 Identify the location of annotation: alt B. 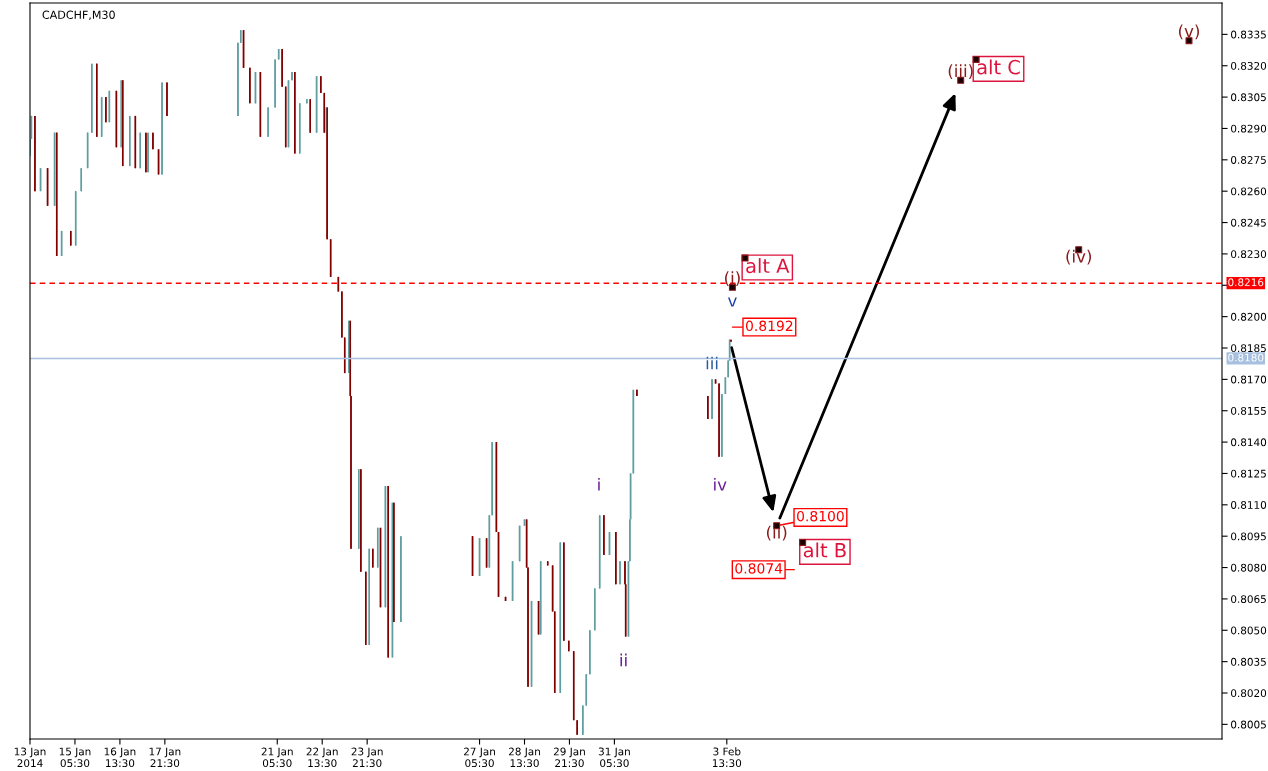
(824, 550).